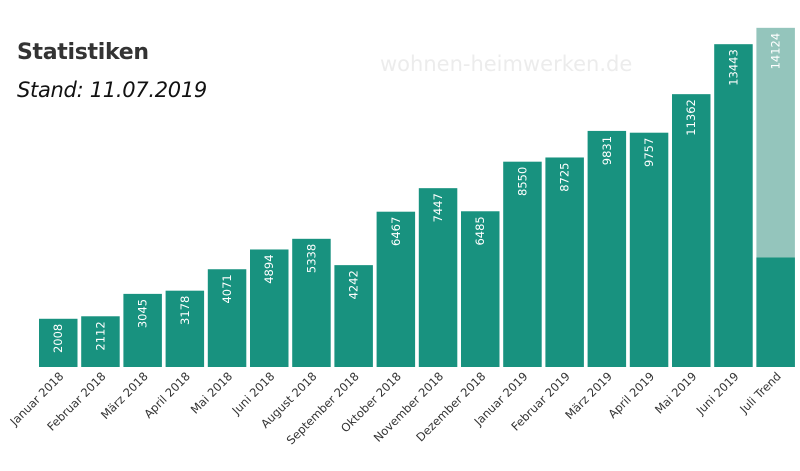 This screenshot has width=800, height=471. What do you see at coordinates (776, 51) in the screenshot?
I see `bar-value-label: 14124` at bounding box center [776, 51].